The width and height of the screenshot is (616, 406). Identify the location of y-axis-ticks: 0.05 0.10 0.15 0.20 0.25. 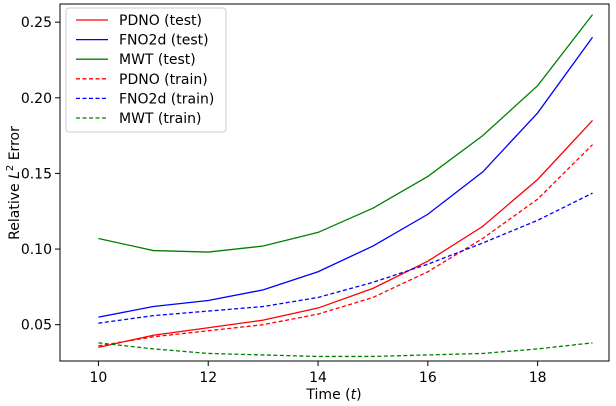
(40, 174).